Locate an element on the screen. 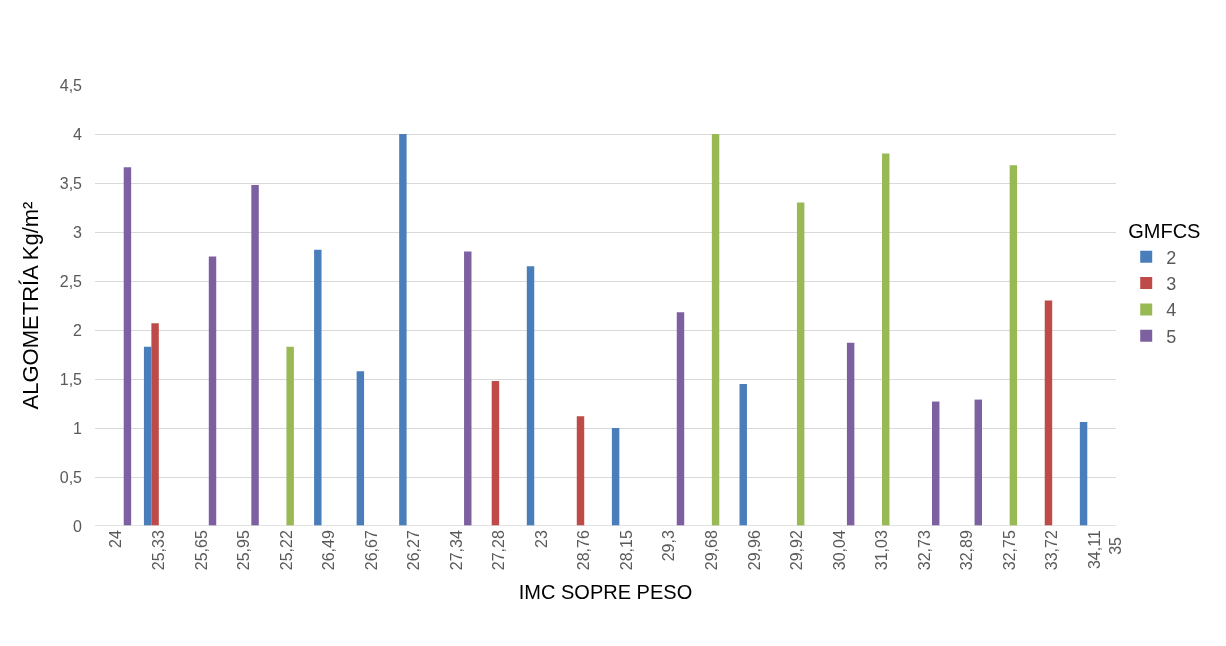 The image size is (1226, 646). text: 35 is located at coordinates (1116, 545).